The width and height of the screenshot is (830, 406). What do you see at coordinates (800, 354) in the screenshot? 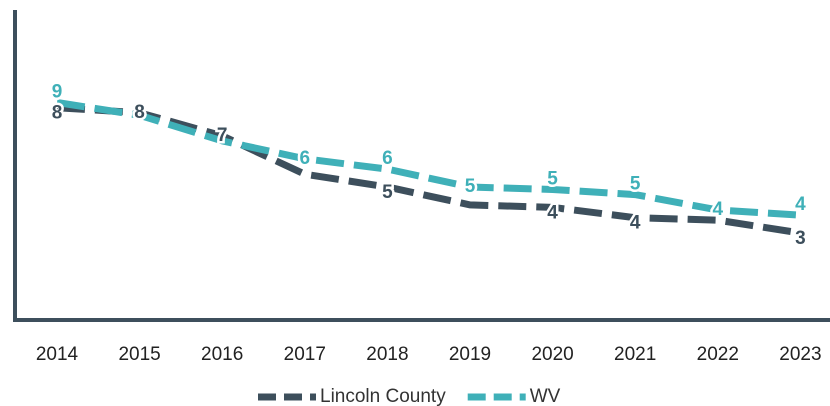
I see `x-tick-label: 2023` at bounding box center [800, 354].